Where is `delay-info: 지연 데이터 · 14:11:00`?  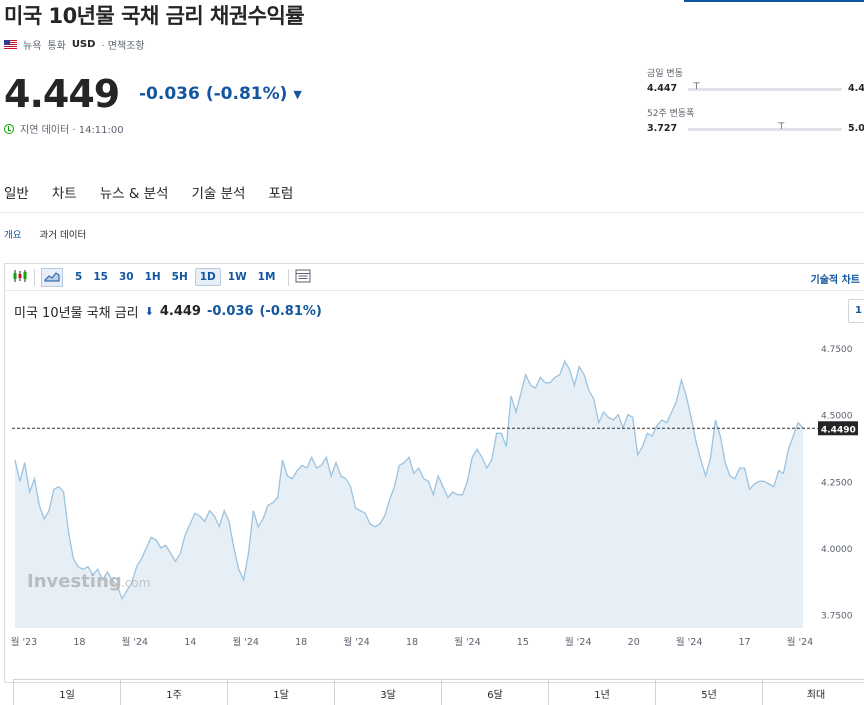
delay-info: 지연 데이터 · 14:11:00 is located at coordinates (64, 128).